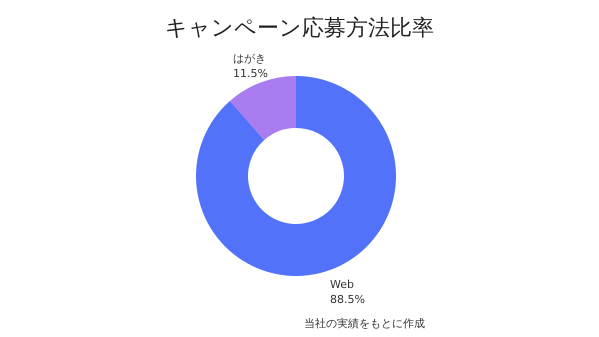 Image resolution: width=599 pixels, height=337 pixels. What do you see at coordinates (299, 28) in the screenshot?
I see `chart-title: キャンペーン応募方法比率` at bounding box center [299, 28].